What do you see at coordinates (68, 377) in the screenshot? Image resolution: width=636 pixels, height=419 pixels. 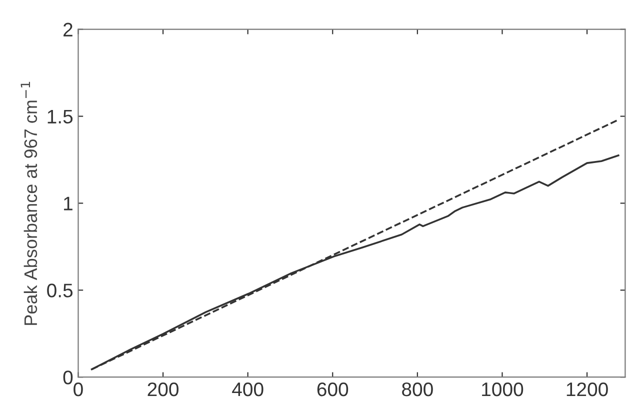 I see `y-tick-label: 0` at bounding box center [68, 377].